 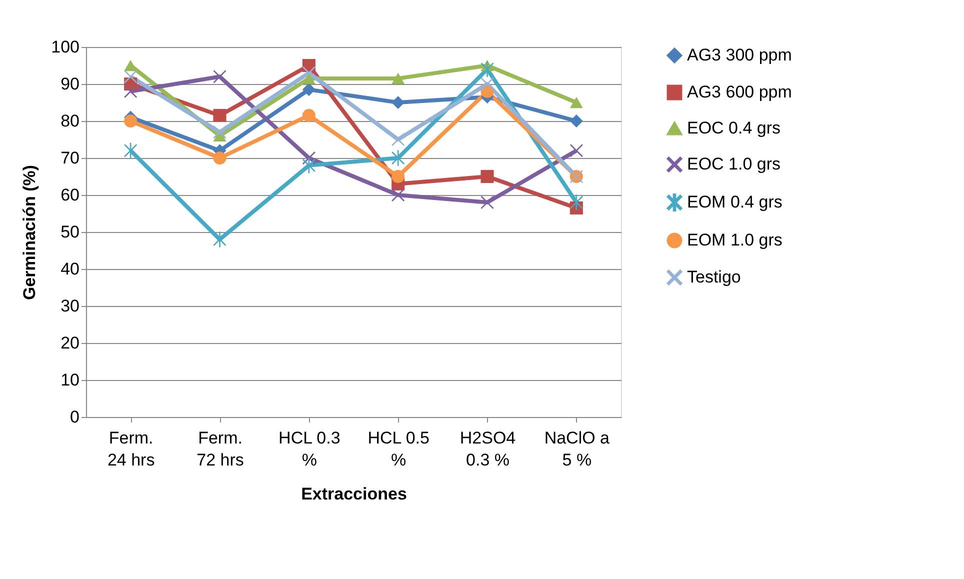 What do you see at coordinates (734, 202) in the screenshot?
I see `legend-label: EOM 0.4 grs` at bounding box center [734, 202].